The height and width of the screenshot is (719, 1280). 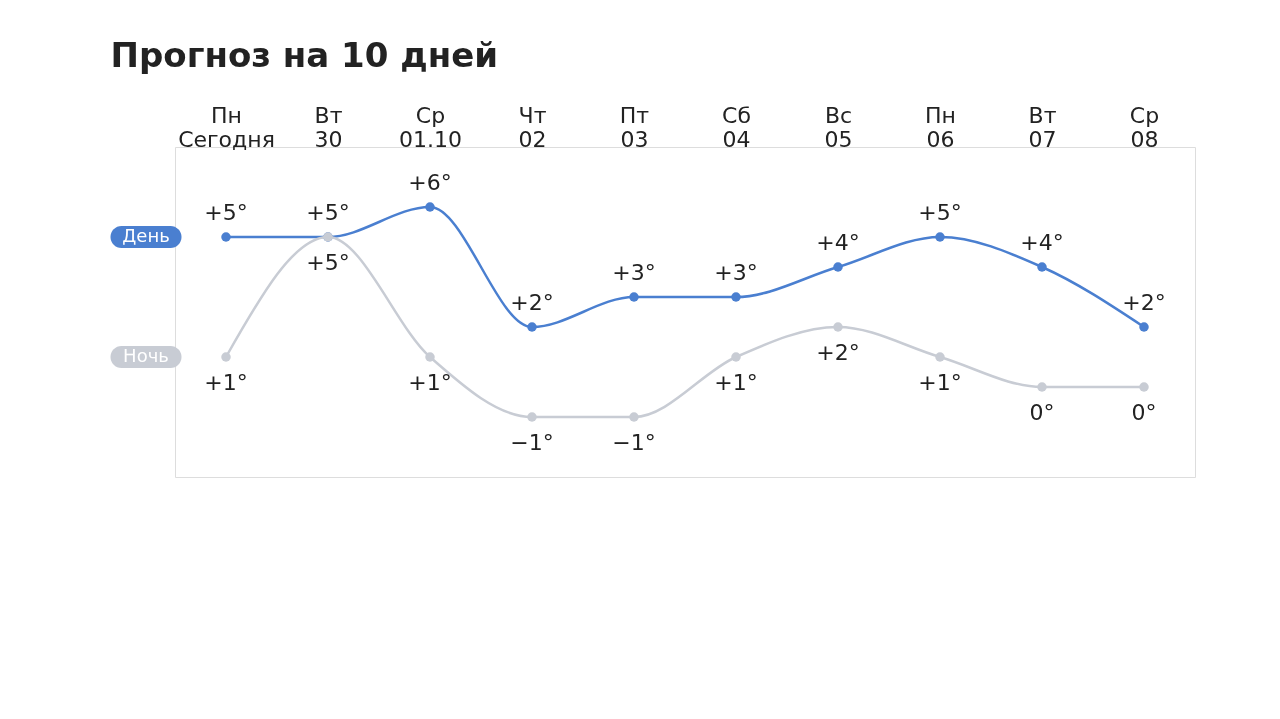 What do you see at coordinates (328, 127) in the screenshot?
I see `x-tick-label: Вт 30` at bounding box center [328, 127].